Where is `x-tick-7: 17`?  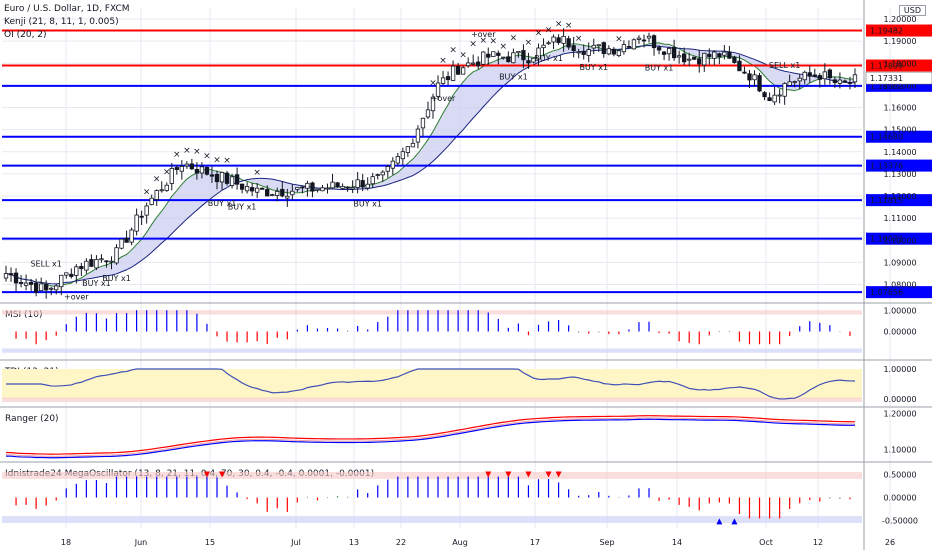 x-tick-7: 17 is located at coordinates (535, 542).